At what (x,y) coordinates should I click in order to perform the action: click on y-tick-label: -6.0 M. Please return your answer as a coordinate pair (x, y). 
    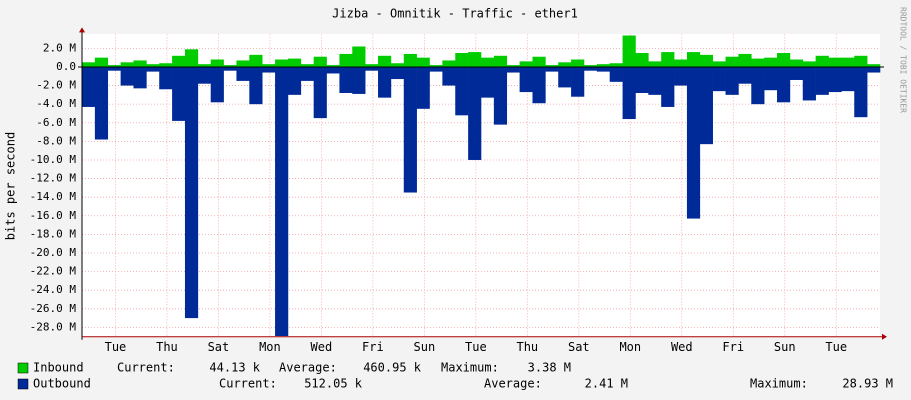
    Looking at the image, I should click on (56, 122).